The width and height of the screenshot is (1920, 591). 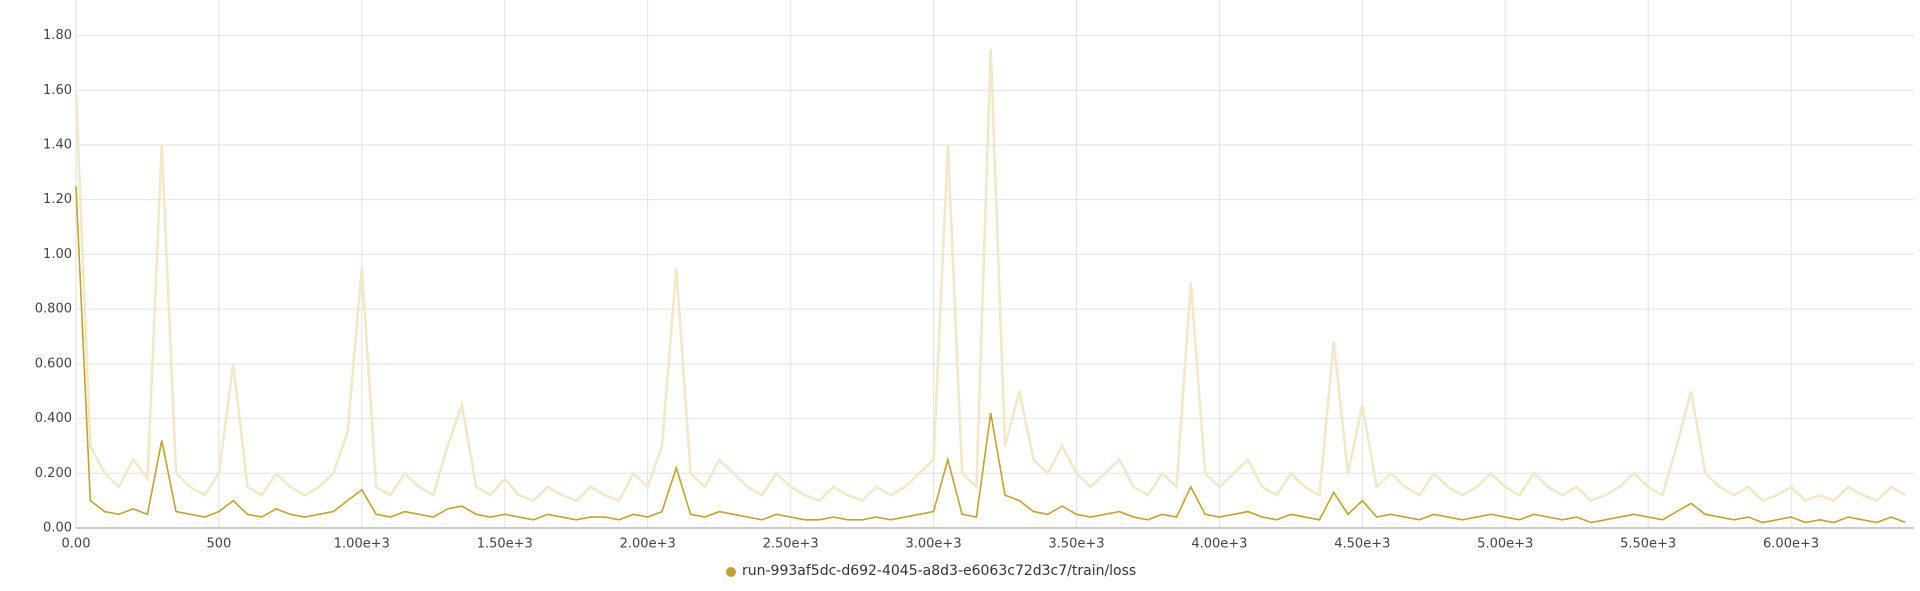 What do you see at coordinates (57, 35) in the screenshot?
I see `y-tick-label: 1.80` at bounding box center [57, 35].